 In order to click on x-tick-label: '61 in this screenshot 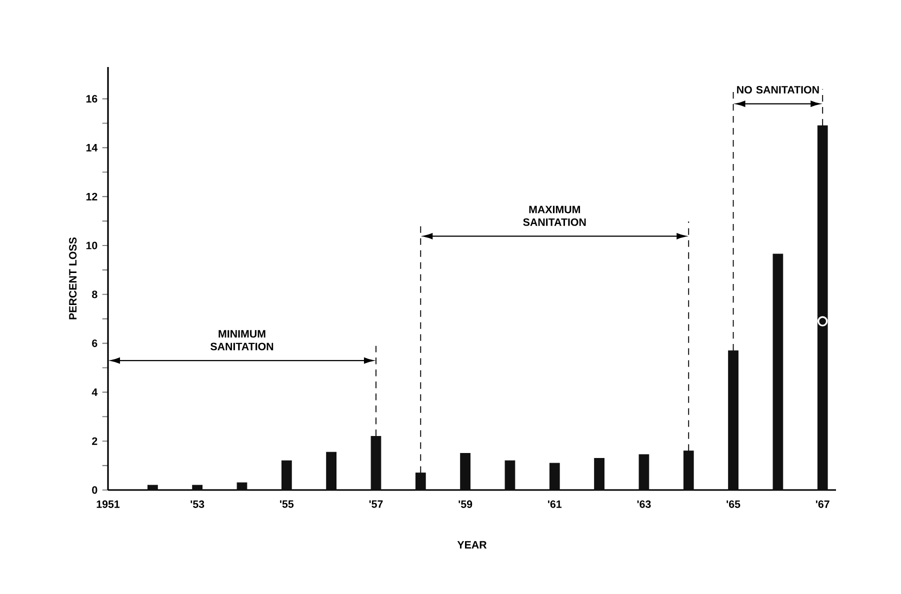, I will do `click(555, 504)`.